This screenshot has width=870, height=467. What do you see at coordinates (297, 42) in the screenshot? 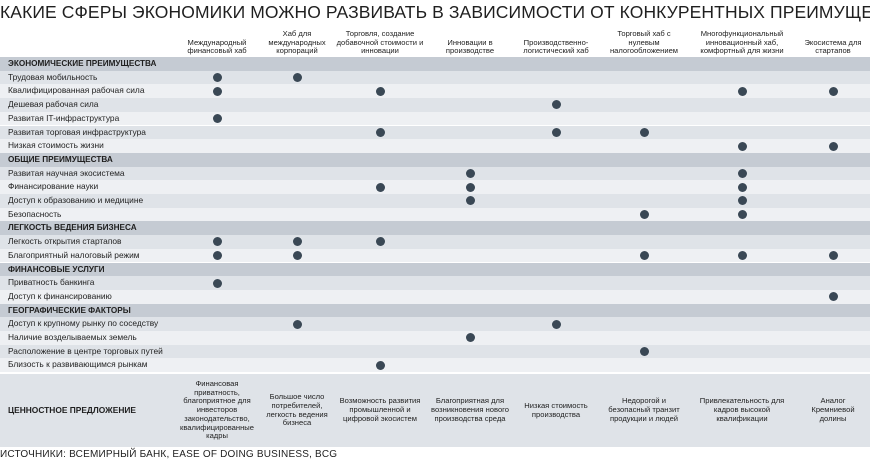
I see `column-header: Хаб для международных корпораций` at bounding box center [297, 42].